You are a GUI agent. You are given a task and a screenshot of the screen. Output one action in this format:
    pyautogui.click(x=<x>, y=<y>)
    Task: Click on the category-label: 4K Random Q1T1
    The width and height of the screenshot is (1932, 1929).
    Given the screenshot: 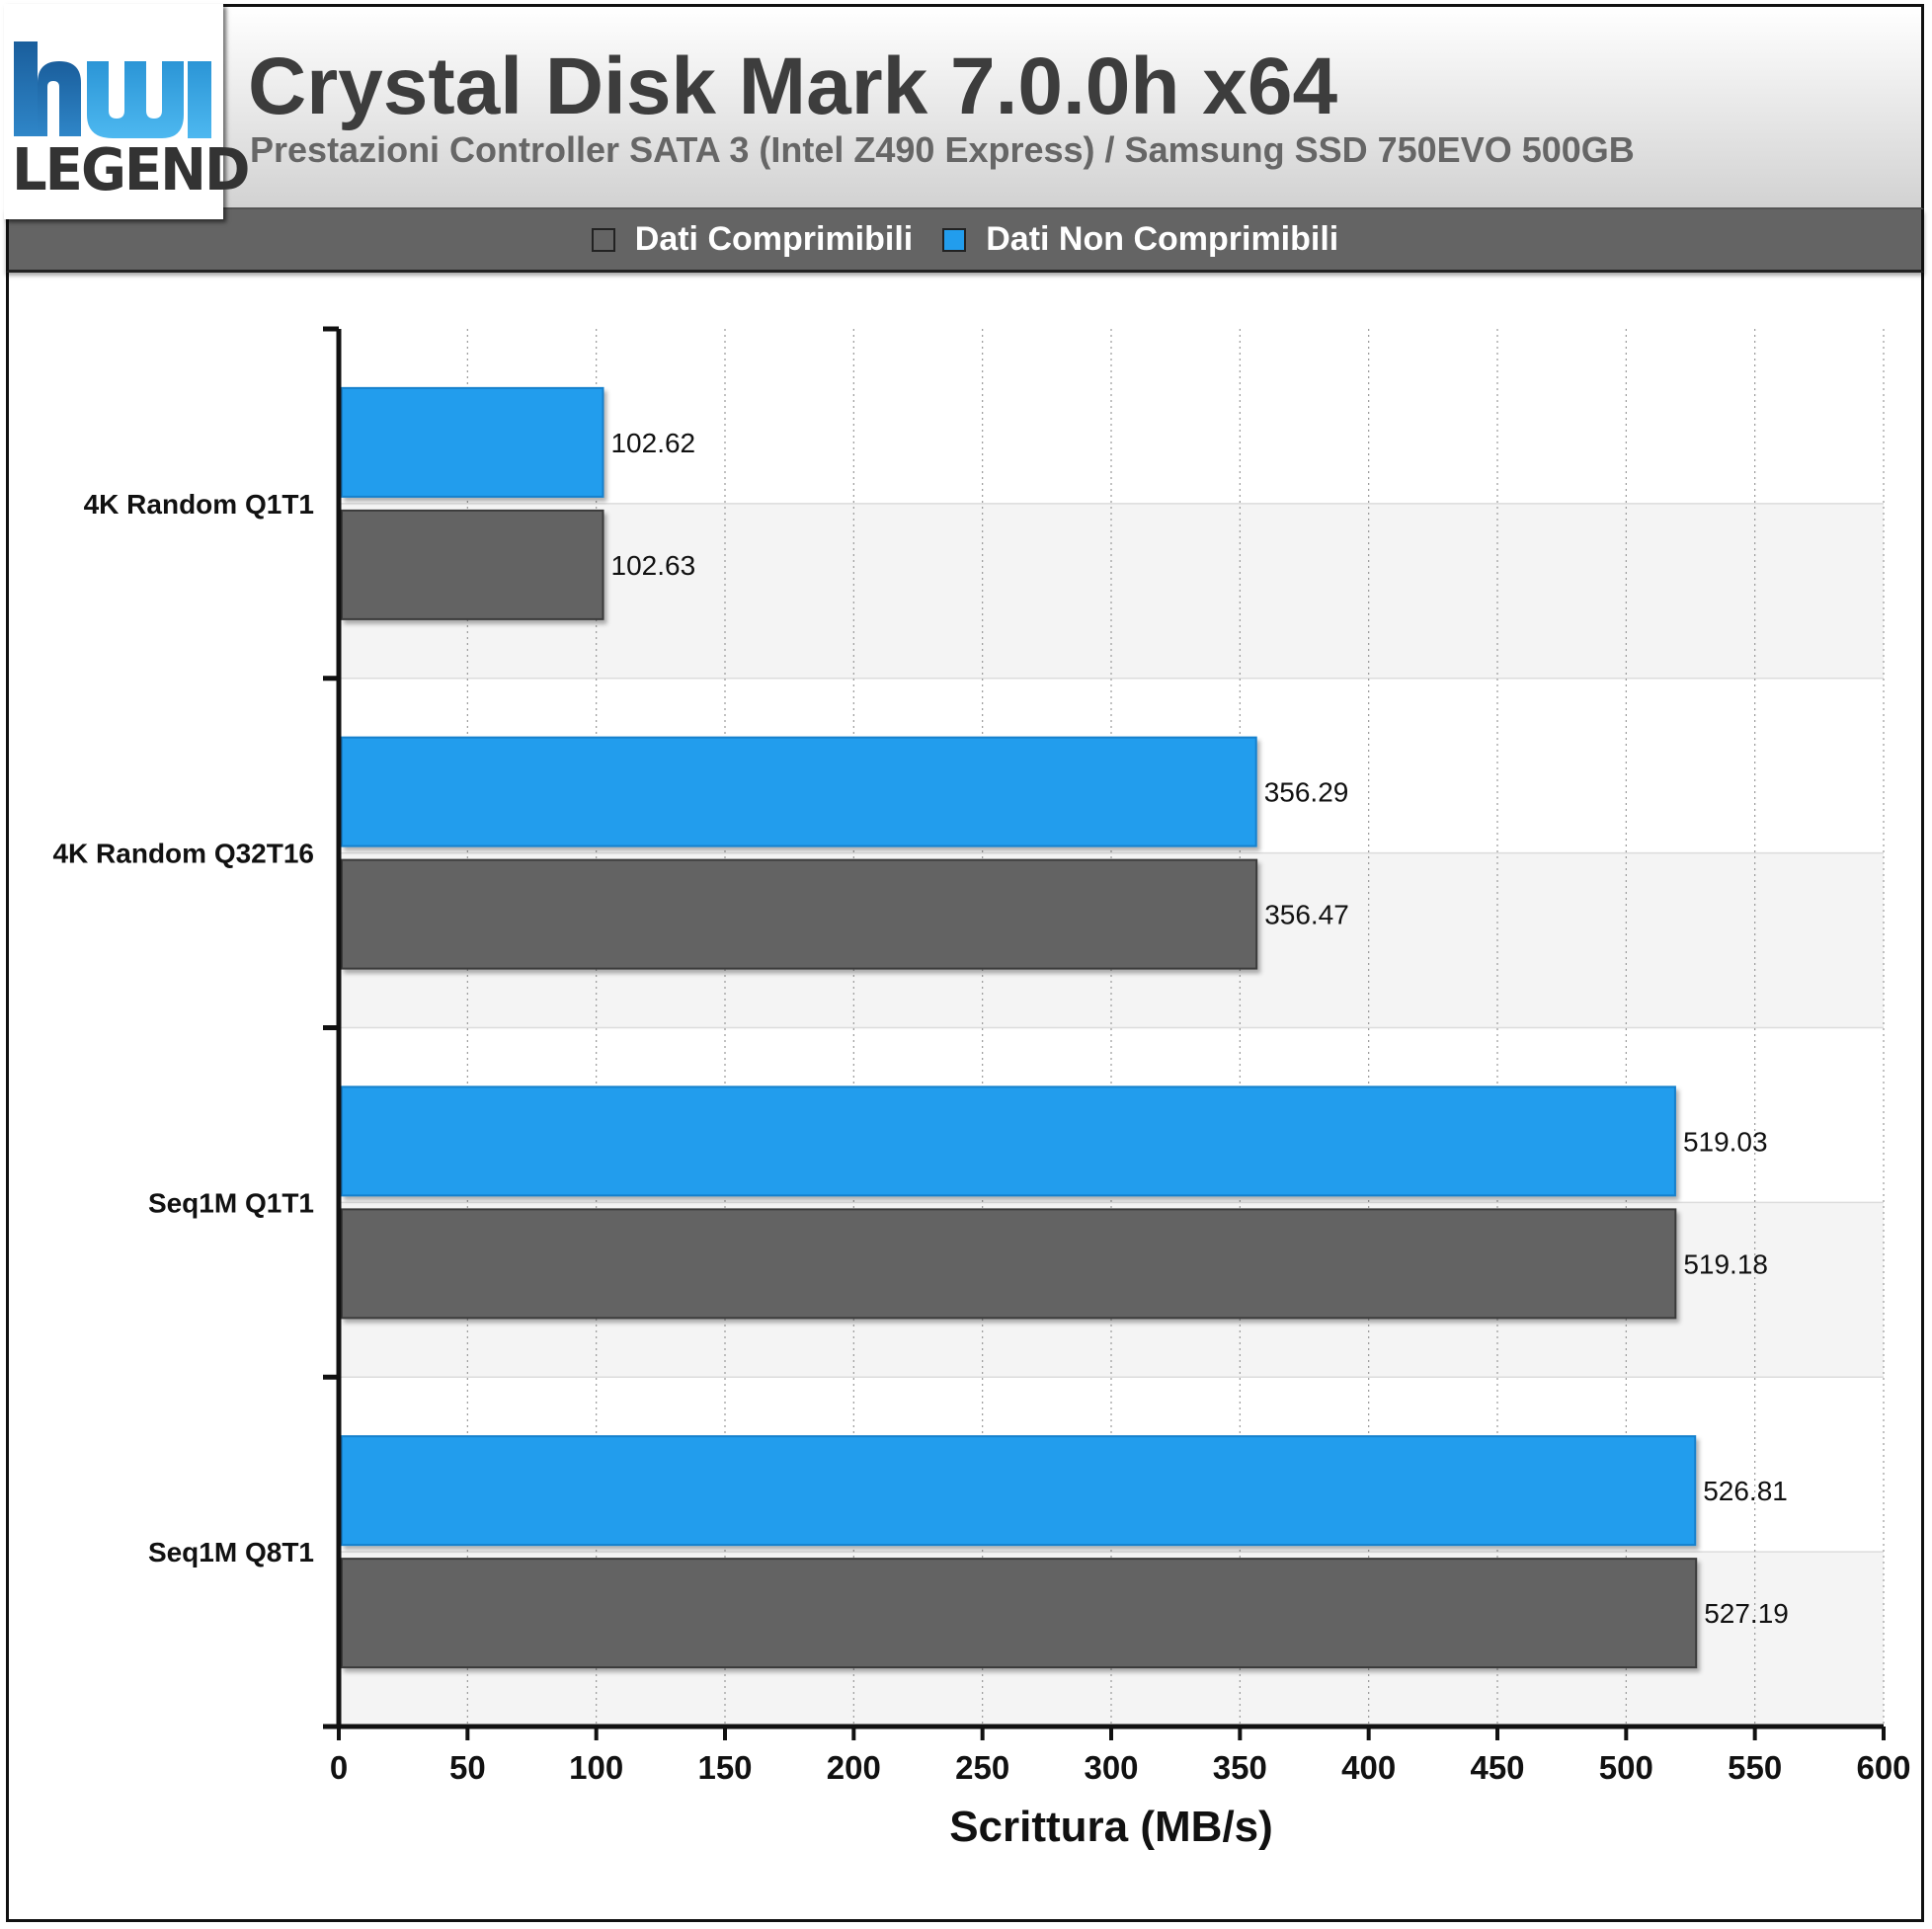 What is the action you would take?
    pyautogui.click(x=199, y=505)
    